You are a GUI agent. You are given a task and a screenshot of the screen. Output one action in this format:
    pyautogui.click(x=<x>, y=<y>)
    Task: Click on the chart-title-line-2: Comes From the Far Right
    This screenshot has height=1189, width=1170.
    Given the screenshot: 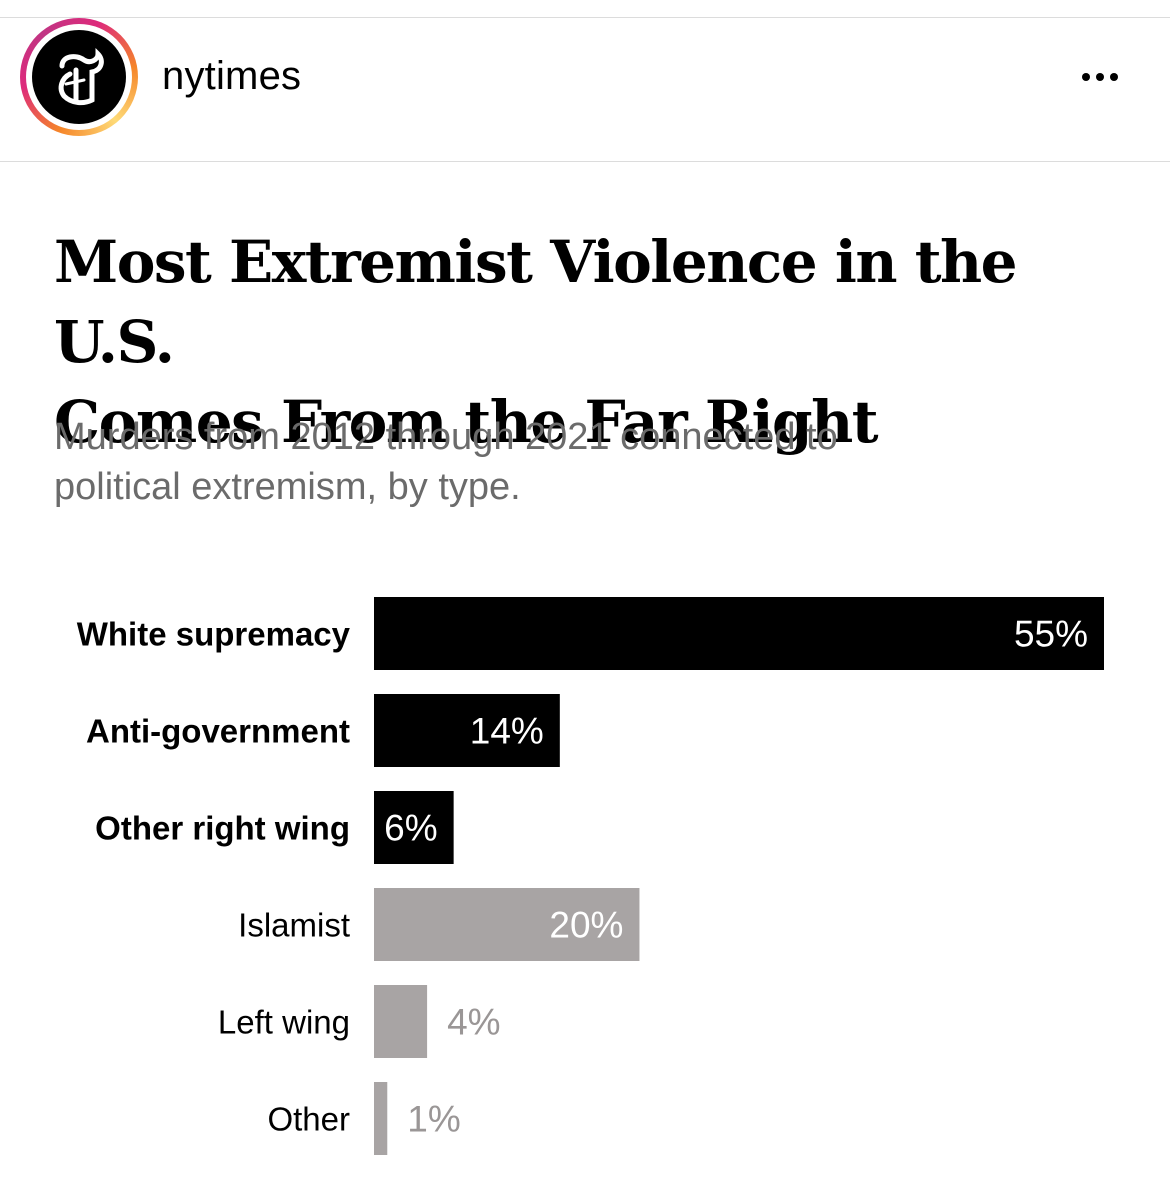 What is the action you would take?
    pyautogui.click(x=466, y=422)
    